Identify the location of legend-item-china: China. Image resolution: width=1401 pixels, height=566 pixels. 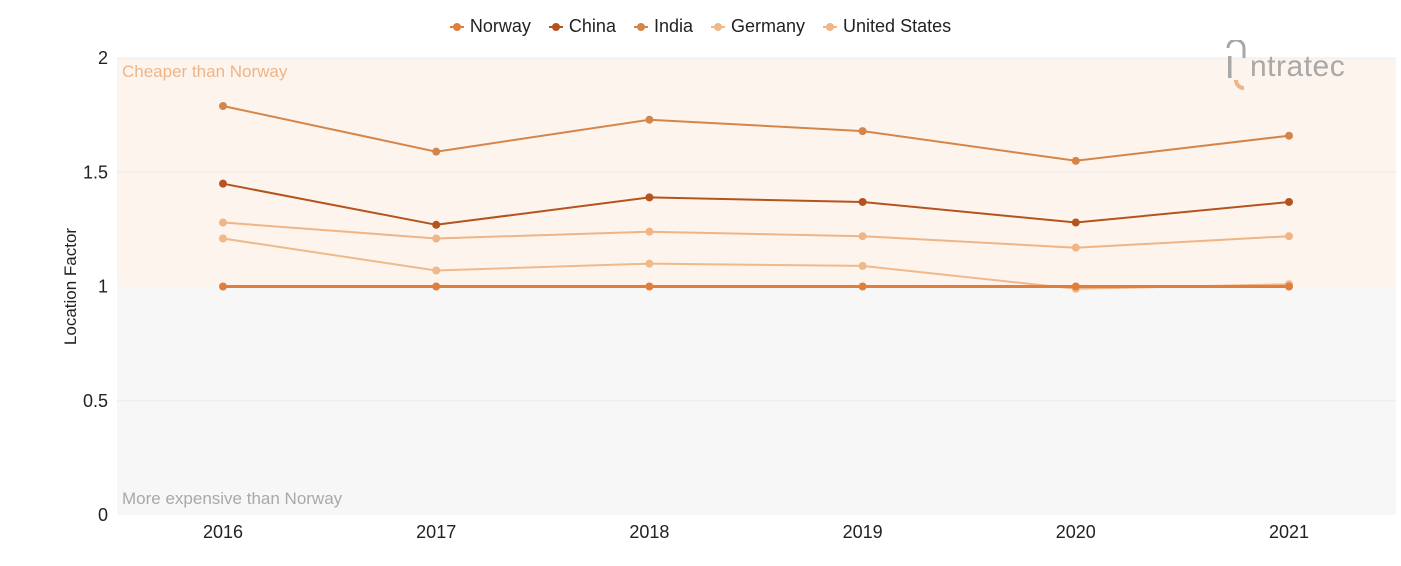
(582, 26).